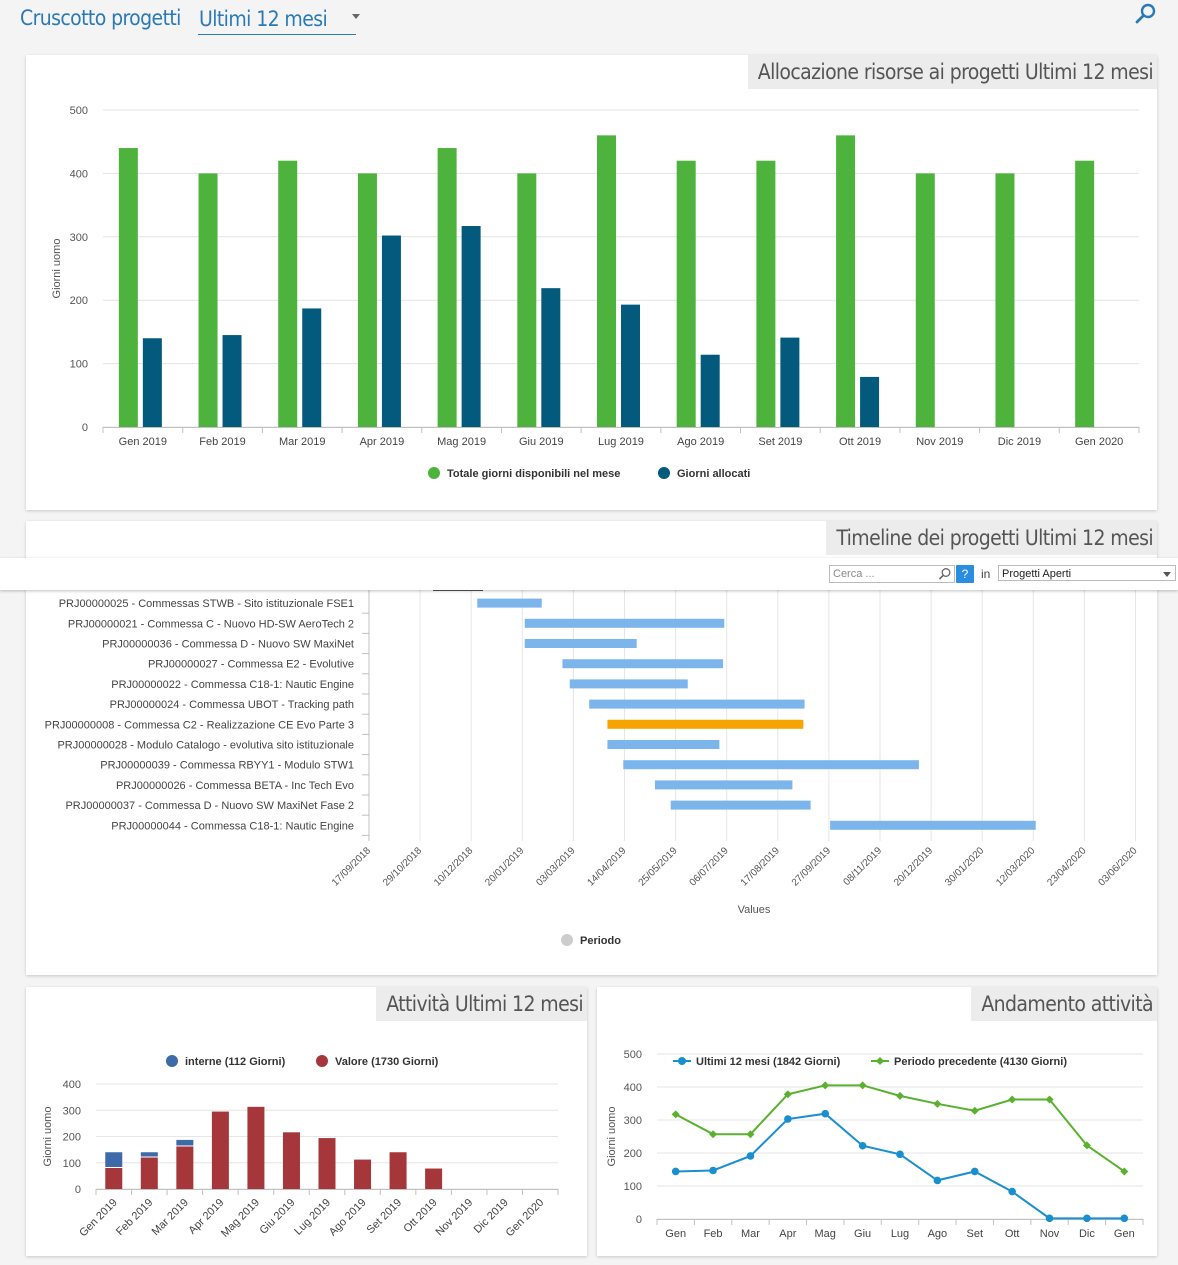 The image size is (1178, 1265). What do you see at coordinates (263, 19) in the screenshot?
I see `period-select-value: Ultimi 12 mesi` at bounding box center [263, 19].